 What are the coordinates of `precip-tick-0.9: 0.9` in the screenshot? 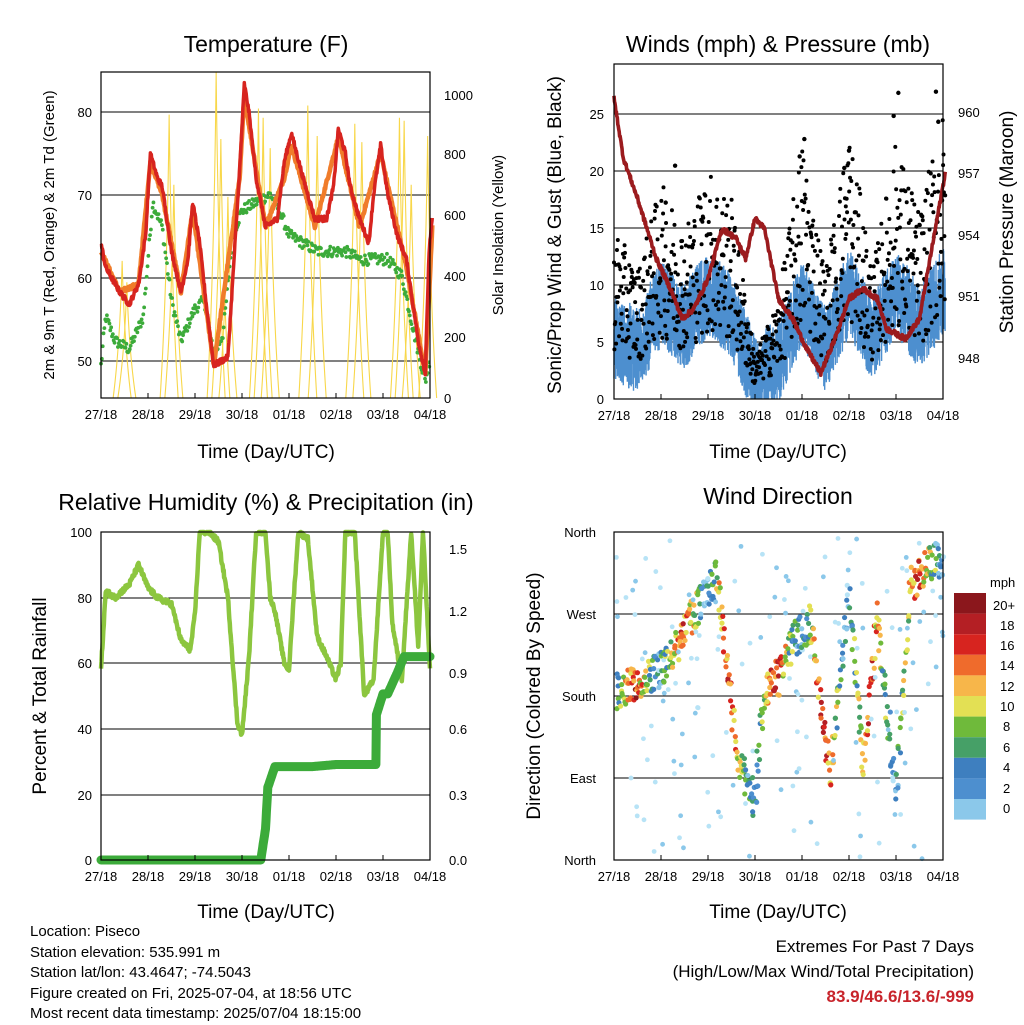 It's located at (458, 673).